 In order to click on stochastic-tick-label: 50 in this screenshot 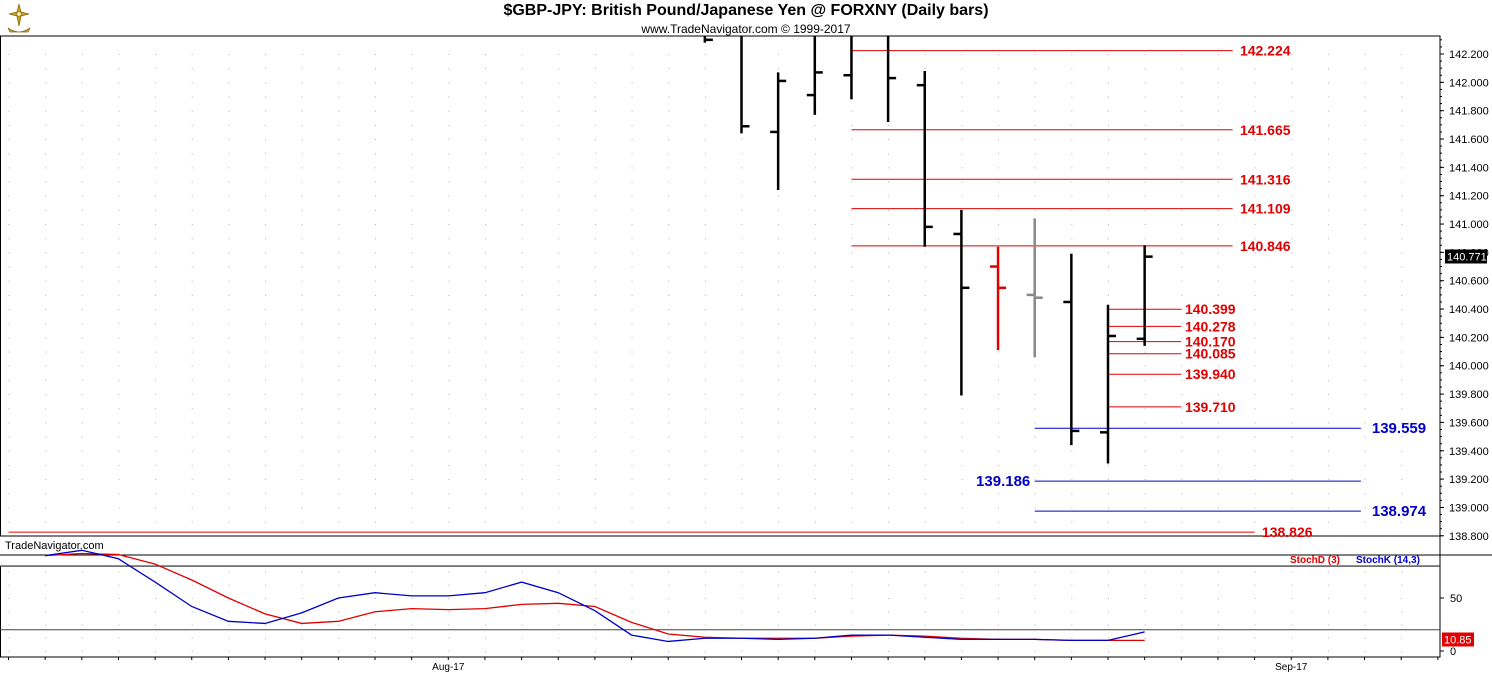, I will do `click(1456, 599)`.